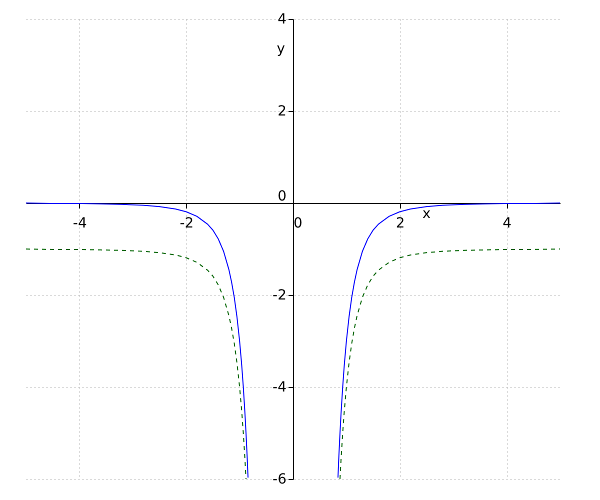 The width and height of the screenshot is (600, 500). What do you see at coordinates (298, 224) in the screenshot?
I see `x-tick-label: 0` at bounding box center [298, 224].